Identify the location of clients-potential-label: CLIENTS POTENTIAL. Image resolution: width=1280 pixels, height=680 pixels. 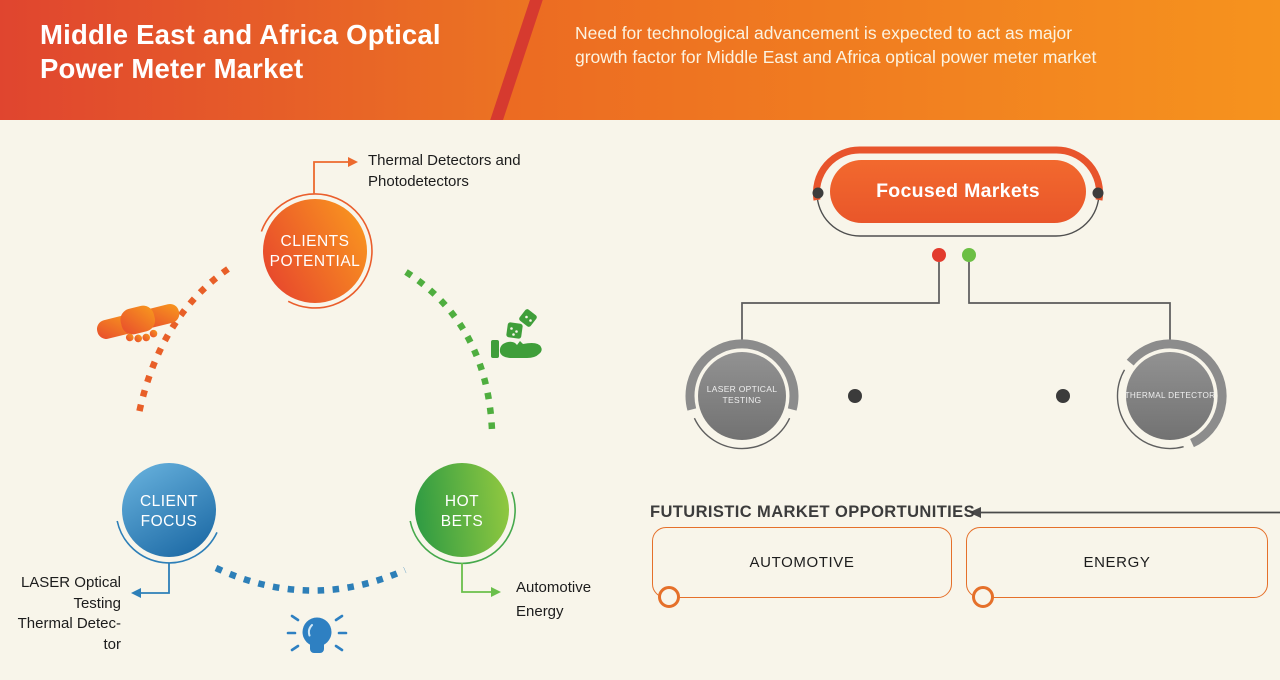
(315, 251).